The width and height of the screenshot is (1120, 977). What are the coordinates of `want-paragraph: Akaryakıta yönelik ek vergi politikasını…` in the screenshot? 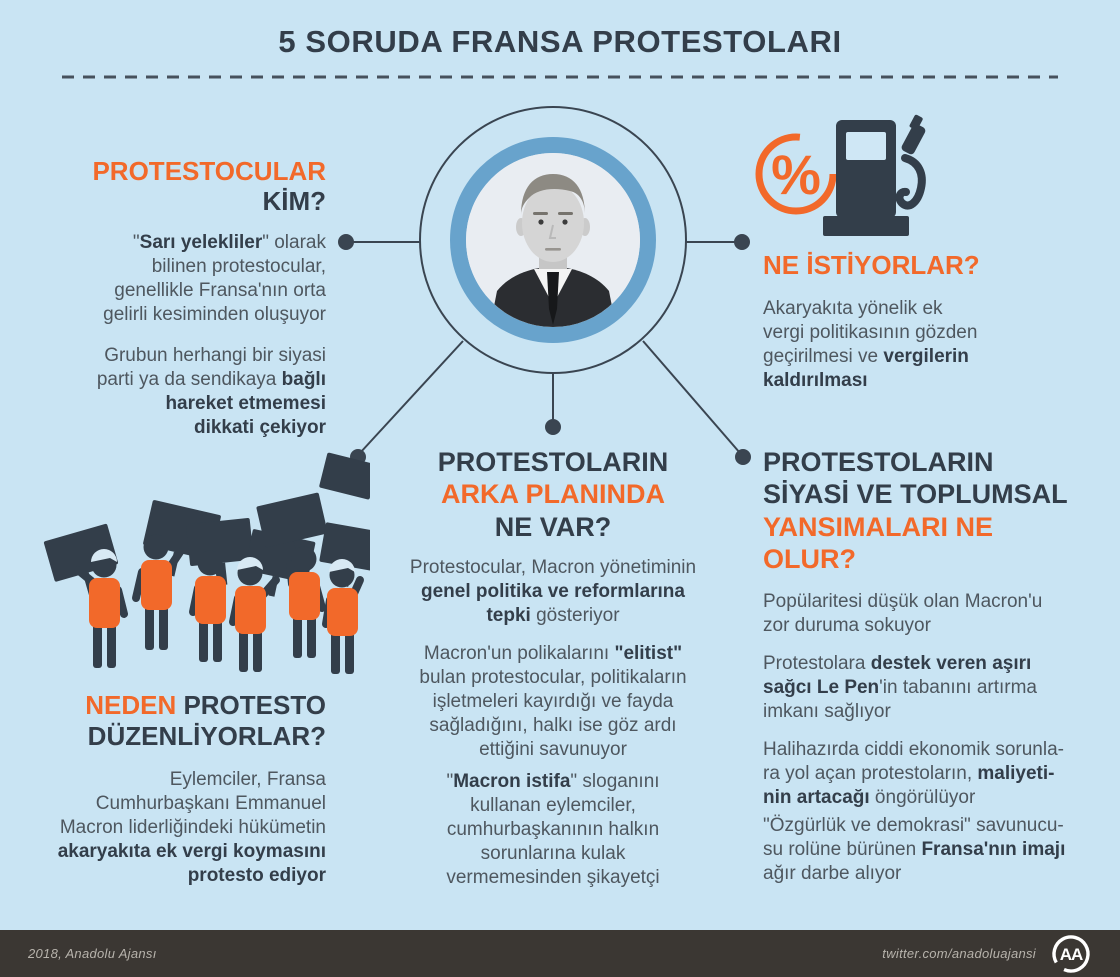 It's located at (870, 344).